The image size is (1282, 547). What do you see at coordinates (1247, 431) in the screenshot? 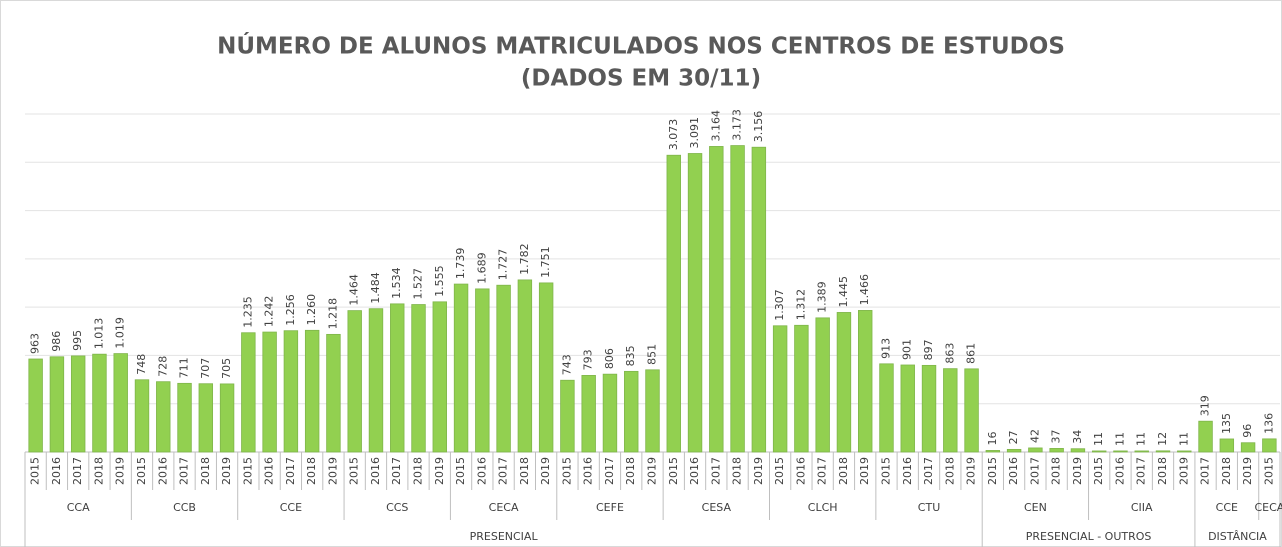
I see `value-label: 96` at bounding box center [1247, 431].